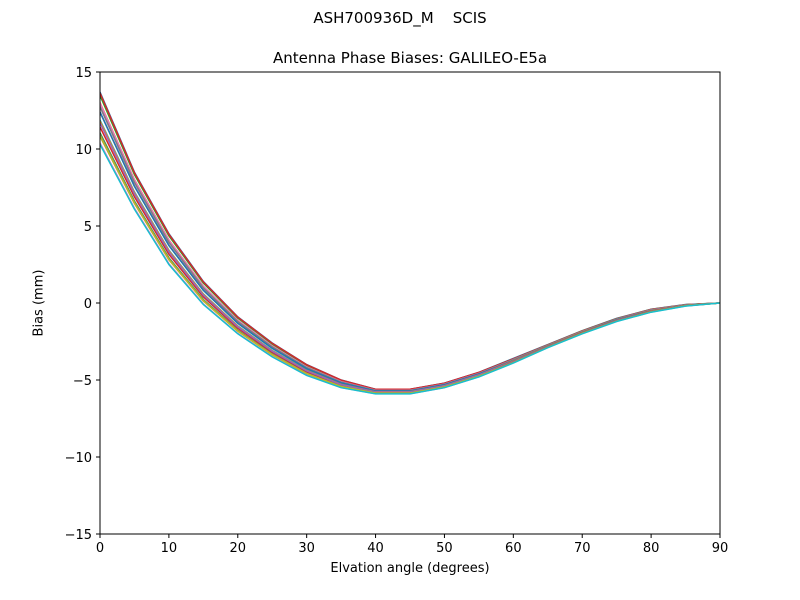 This screenshot has height=600, width=800. What do you see at coordinates (651, 548) in the screenshot?
I see `x-tick-label: 80` at bounding box center [651, 548].